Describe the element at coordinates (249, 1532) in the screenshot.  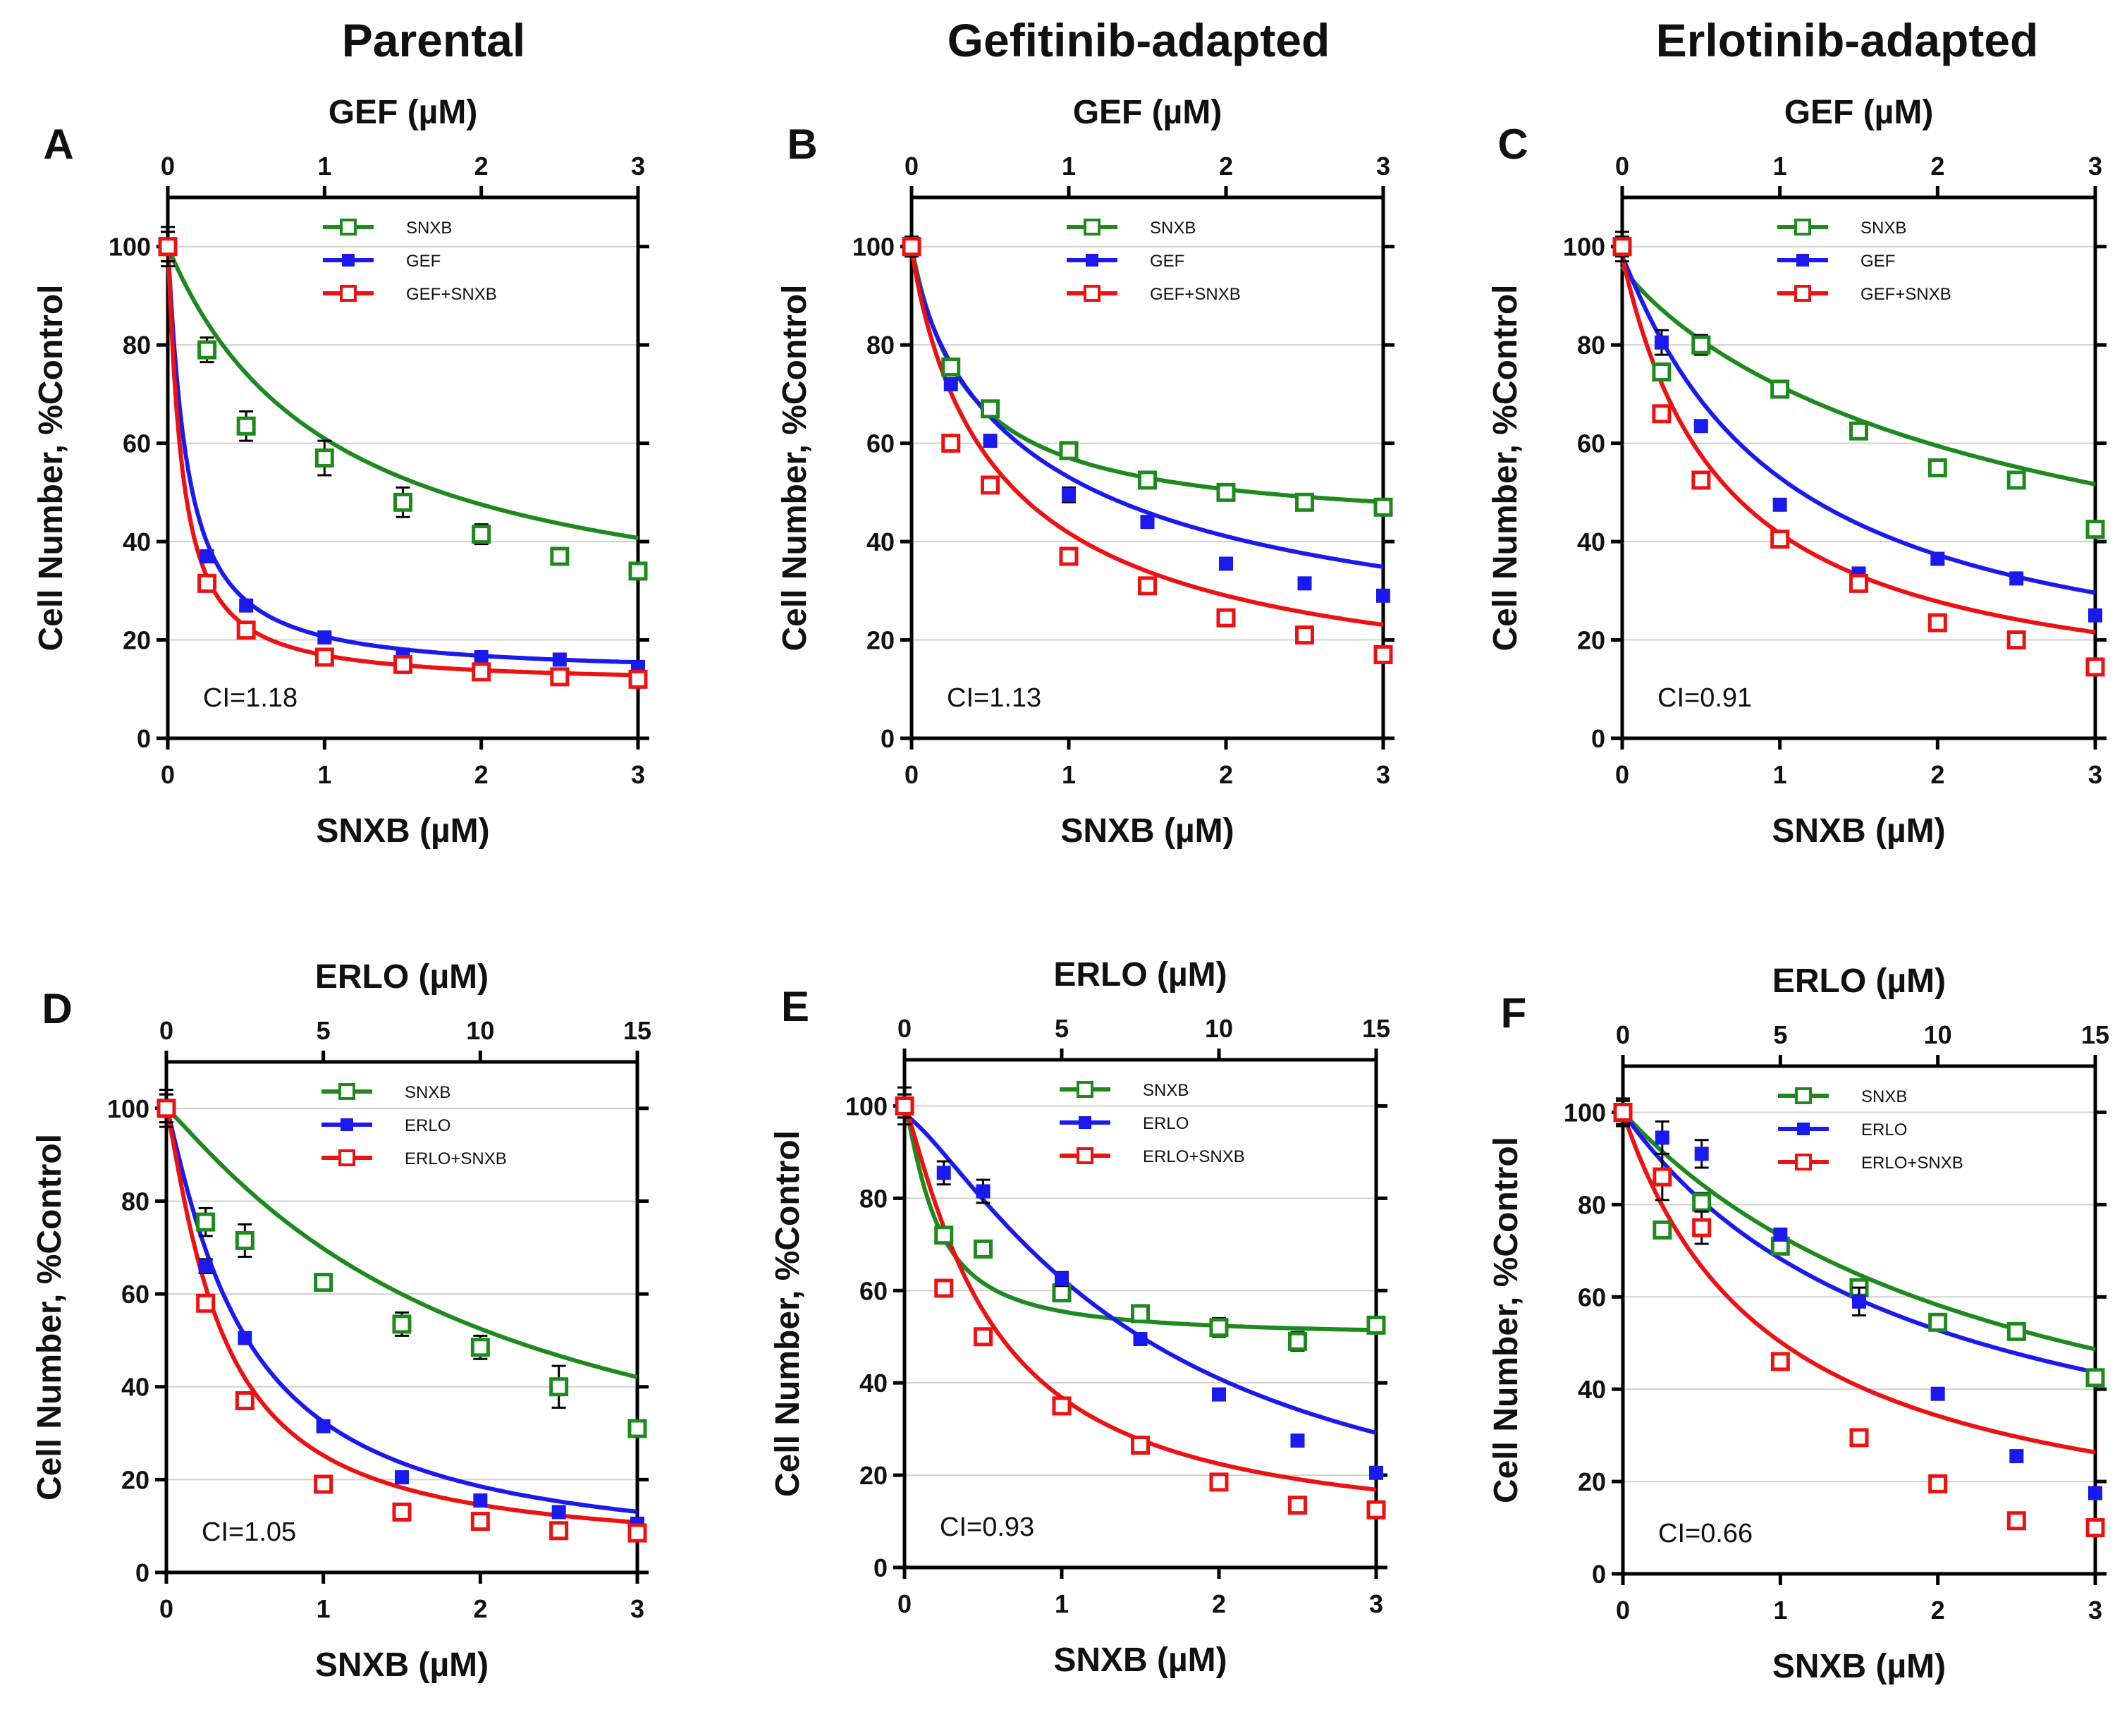
I see `ci-label: CI=1.05` at that location.